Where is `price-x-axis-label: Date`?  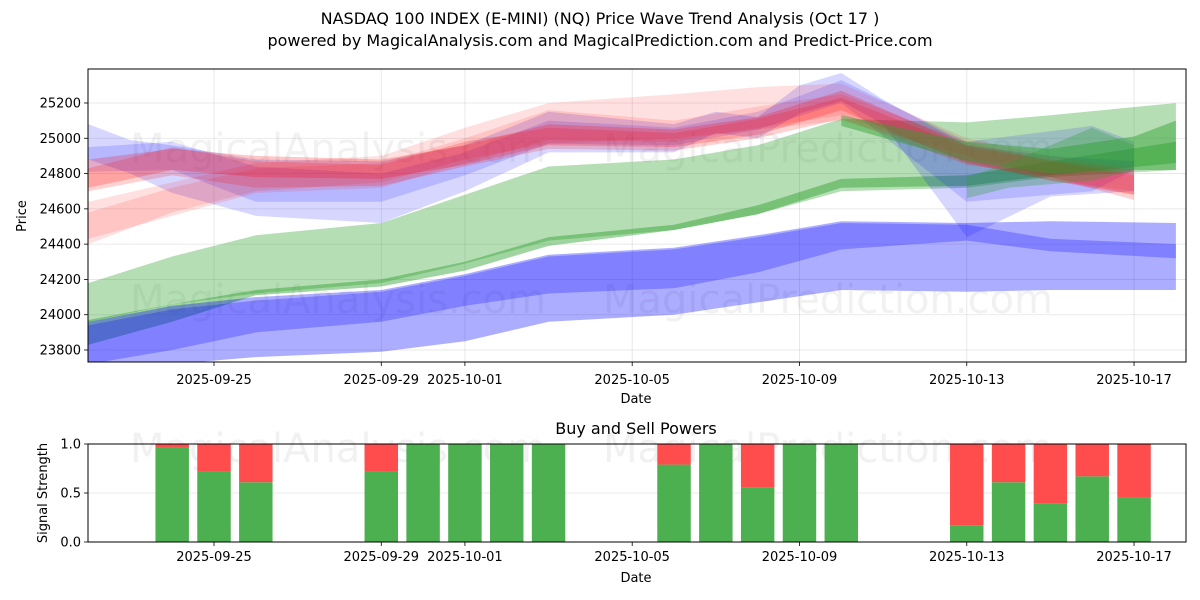 price-x-axis-label: Date is located at coordinates (635, 399).